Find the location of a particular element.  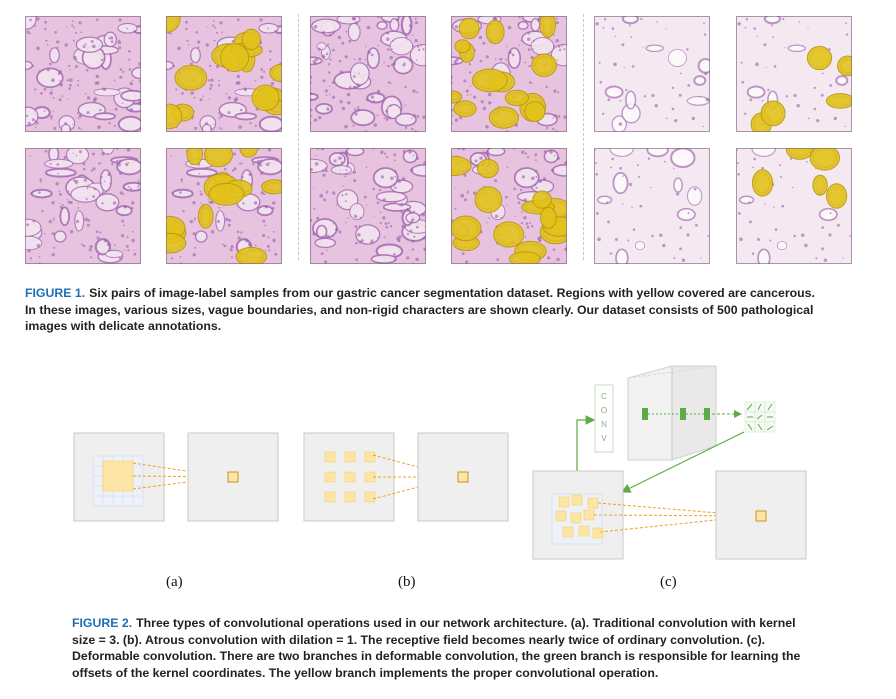

pathology-image-2-row1 is located at coordinates (368, 74).